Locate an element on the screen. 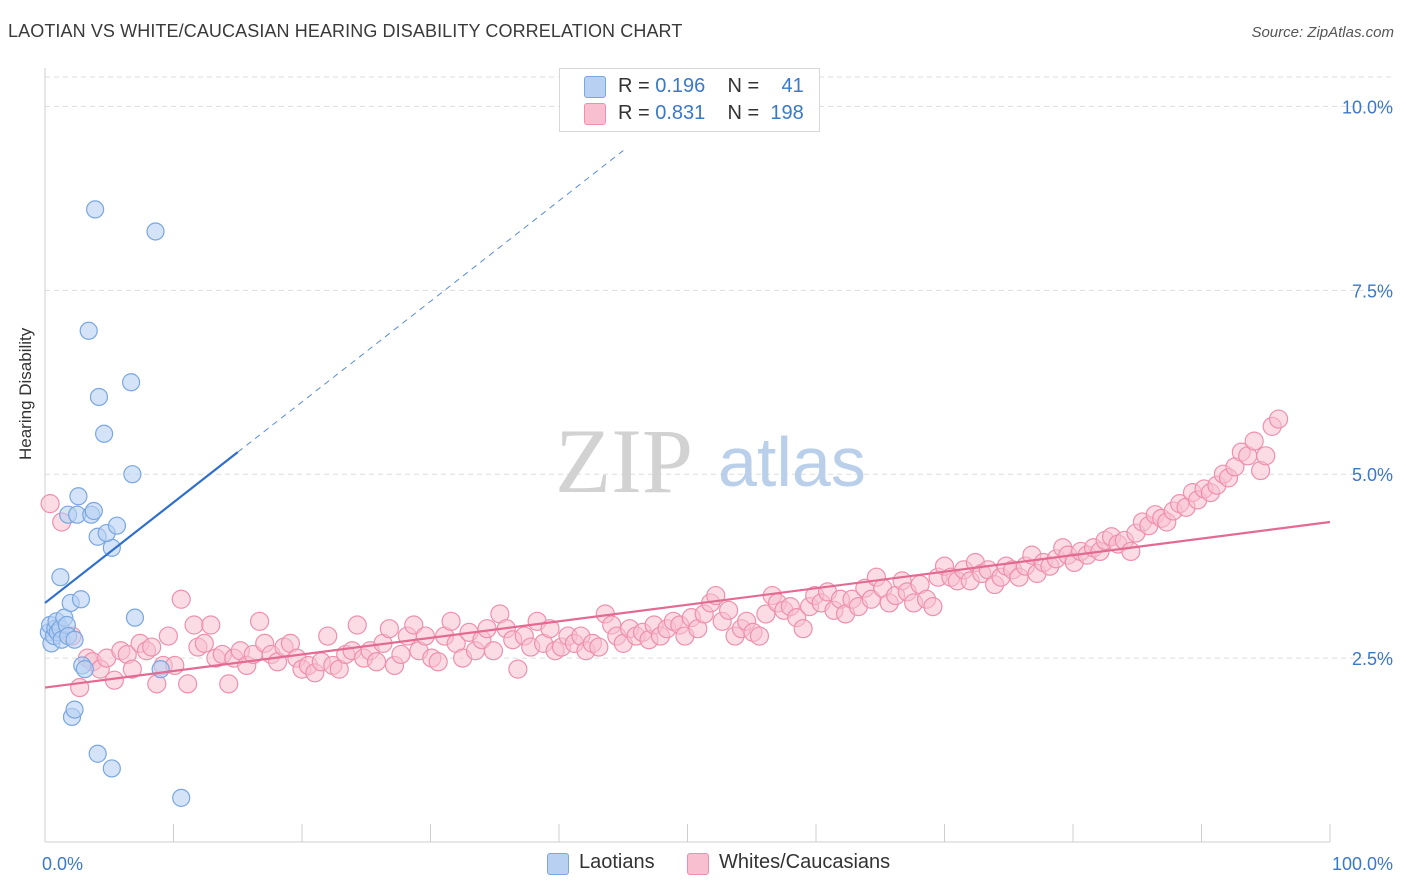  bottom-legend-swatch-laotians is located at coordinates (558, 864).